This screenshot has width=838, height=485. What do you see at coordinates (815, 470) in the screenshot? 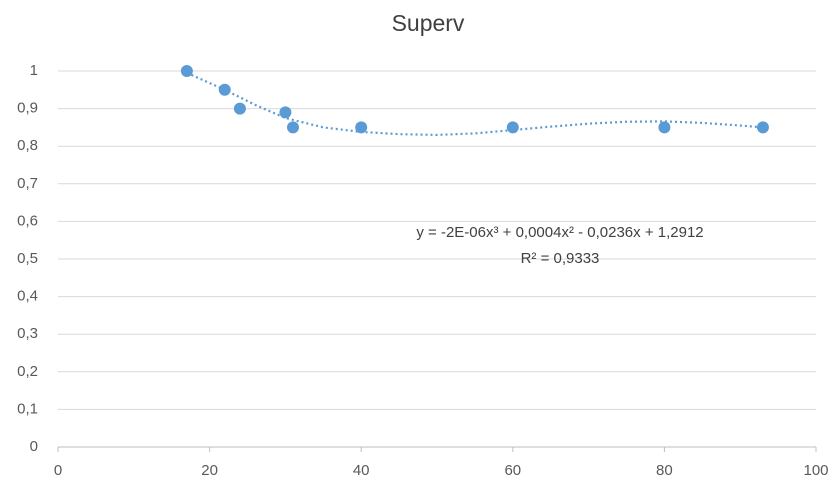
I see `x-tick-label: 100` at bounding box center [815, 470].